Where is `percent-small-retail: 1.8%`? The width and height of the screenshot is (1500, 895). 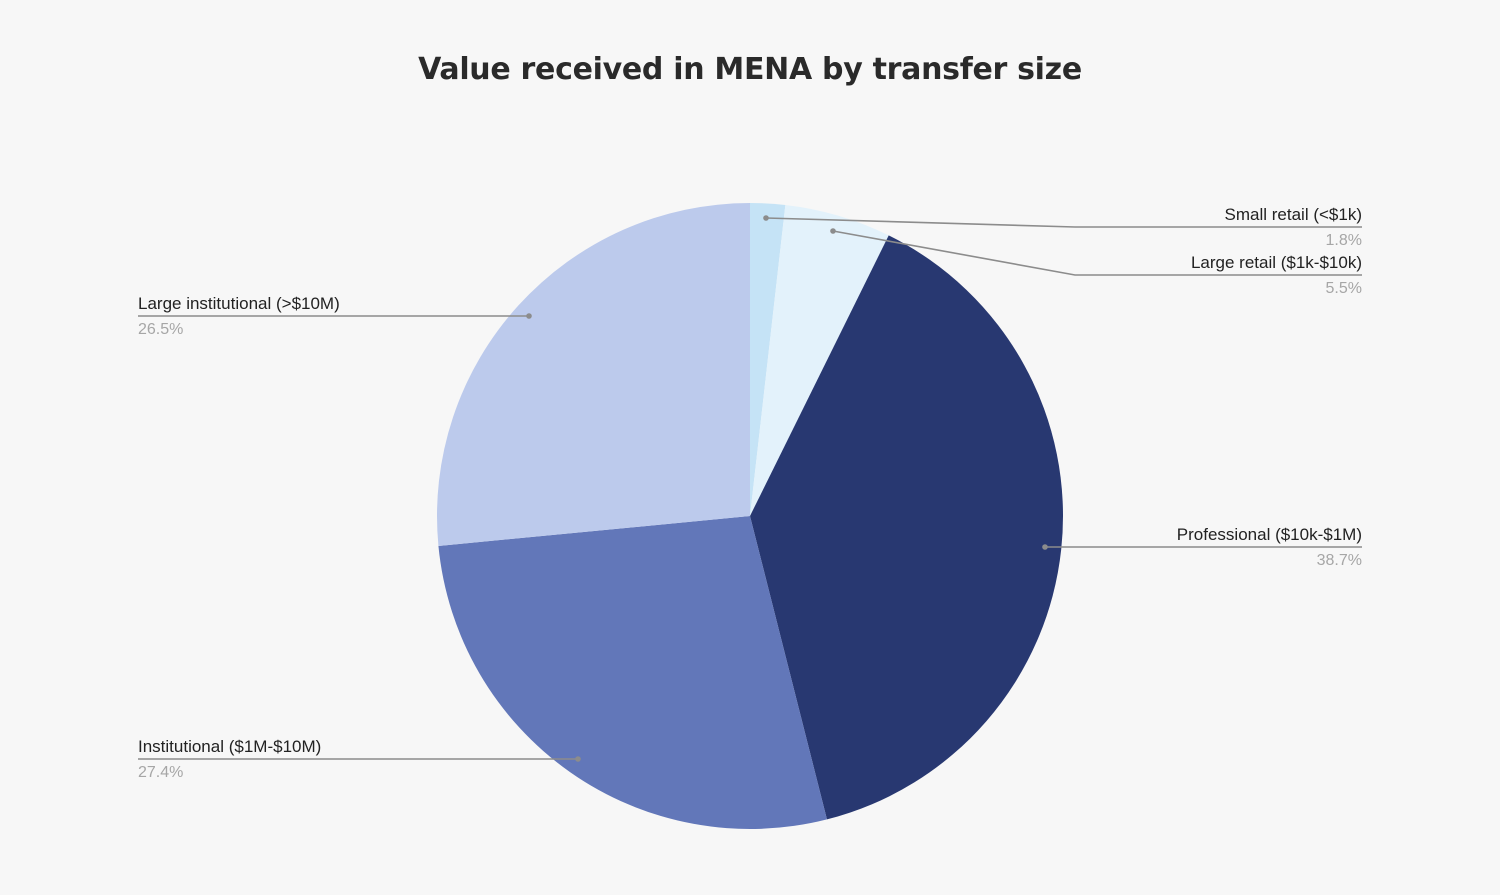 percent-small-retail: 1.8% is located at coordinates (1343, 240).